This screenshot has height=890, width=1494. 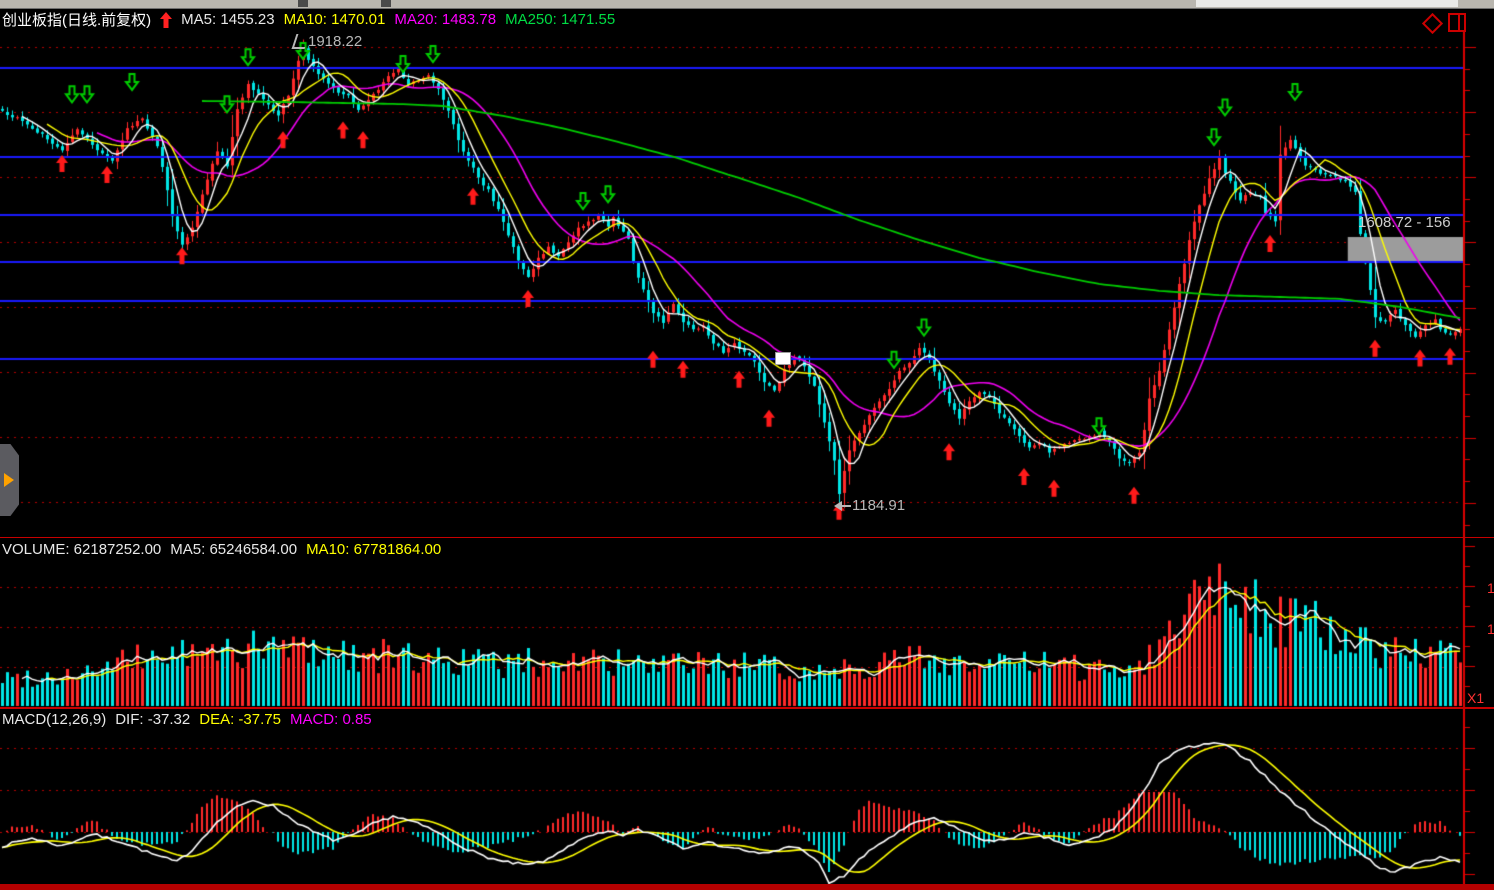 I want to click on volume-scale-multiplier: X1, so click(x=1476, y=698).